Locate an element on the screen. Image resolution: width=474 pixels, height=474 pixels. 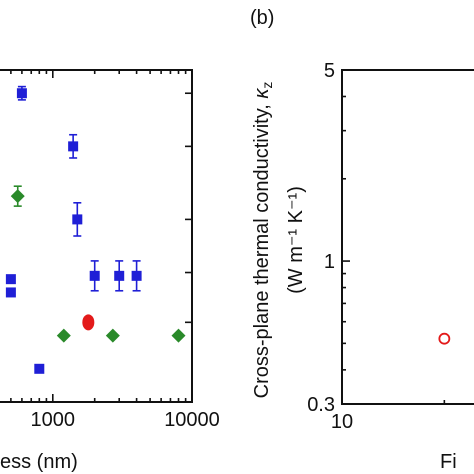
data-point-ellipse is located at coordinates (88, 322).